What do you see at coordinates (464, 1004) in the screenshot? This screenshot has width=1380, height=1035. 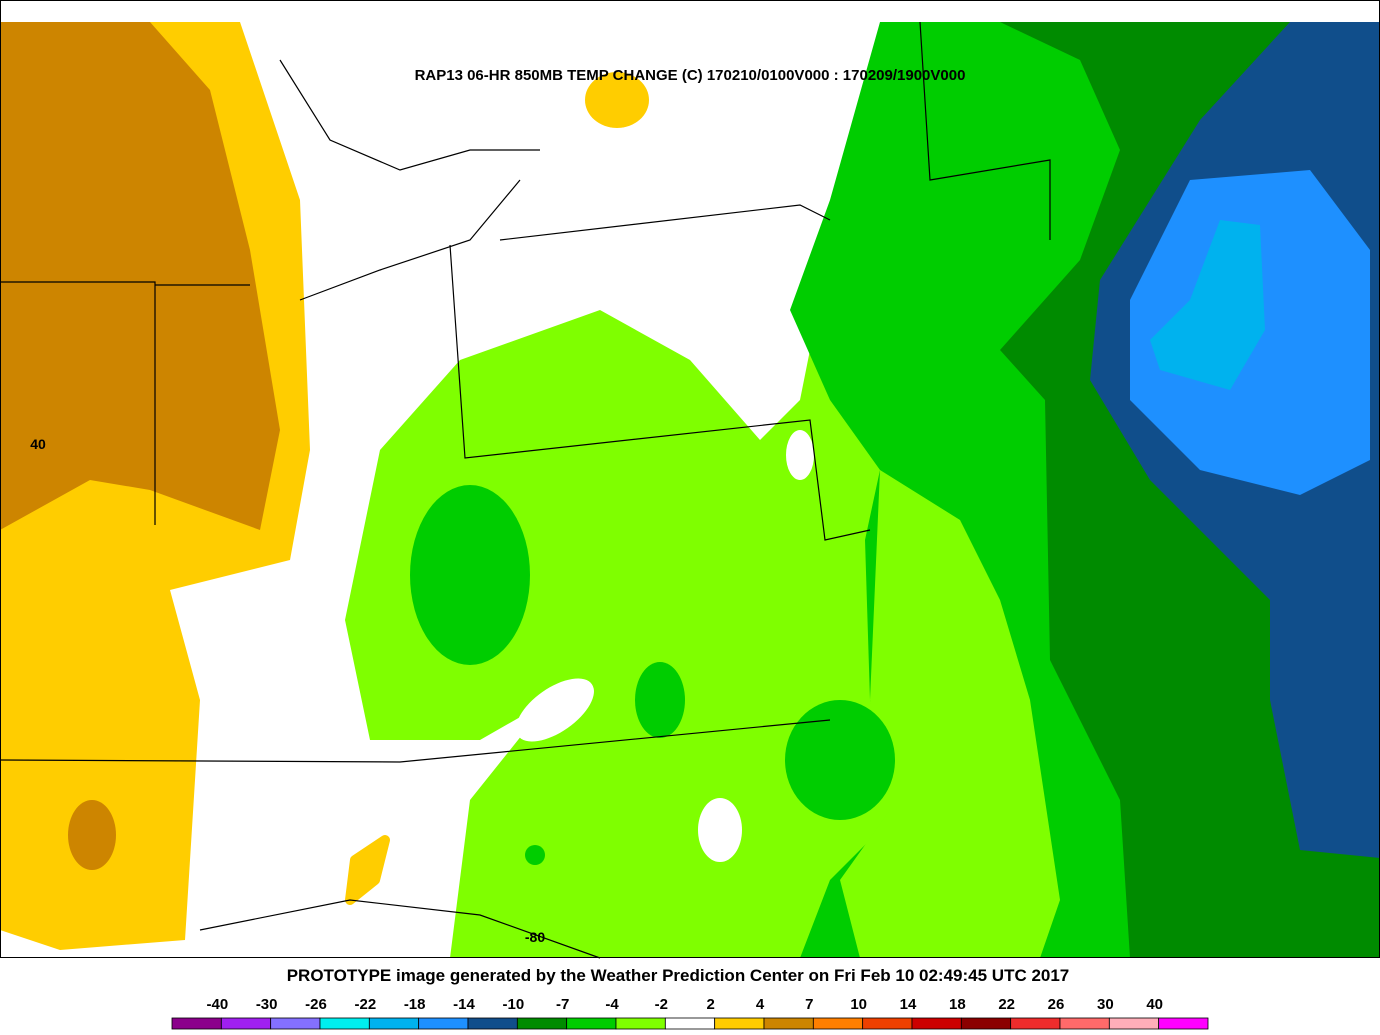 I see `legend-tick-label: -14` at bounding box center [464, 1004].